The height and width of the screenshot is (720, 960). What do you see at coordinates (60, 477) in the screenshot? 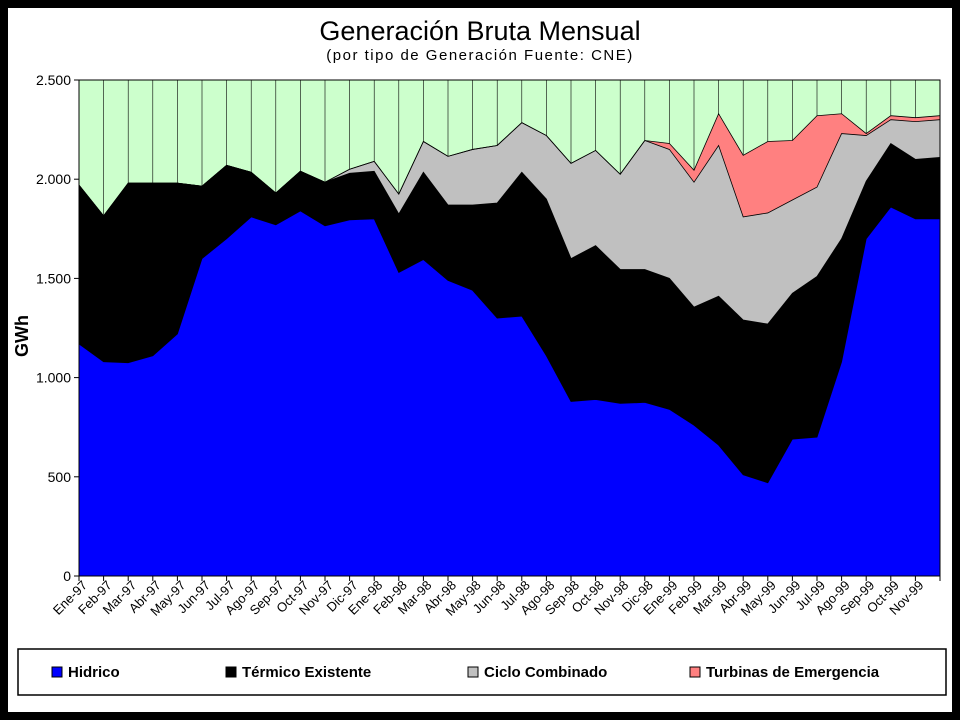
I see `y-tick-label: 500` at bounding box center [60, 477].